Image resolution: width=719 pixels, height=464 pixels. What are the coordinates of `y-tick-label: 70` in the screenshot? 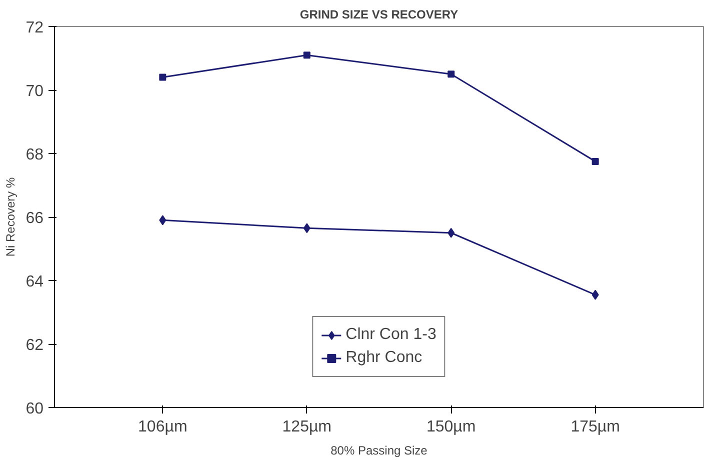 It's located at (35, 91).